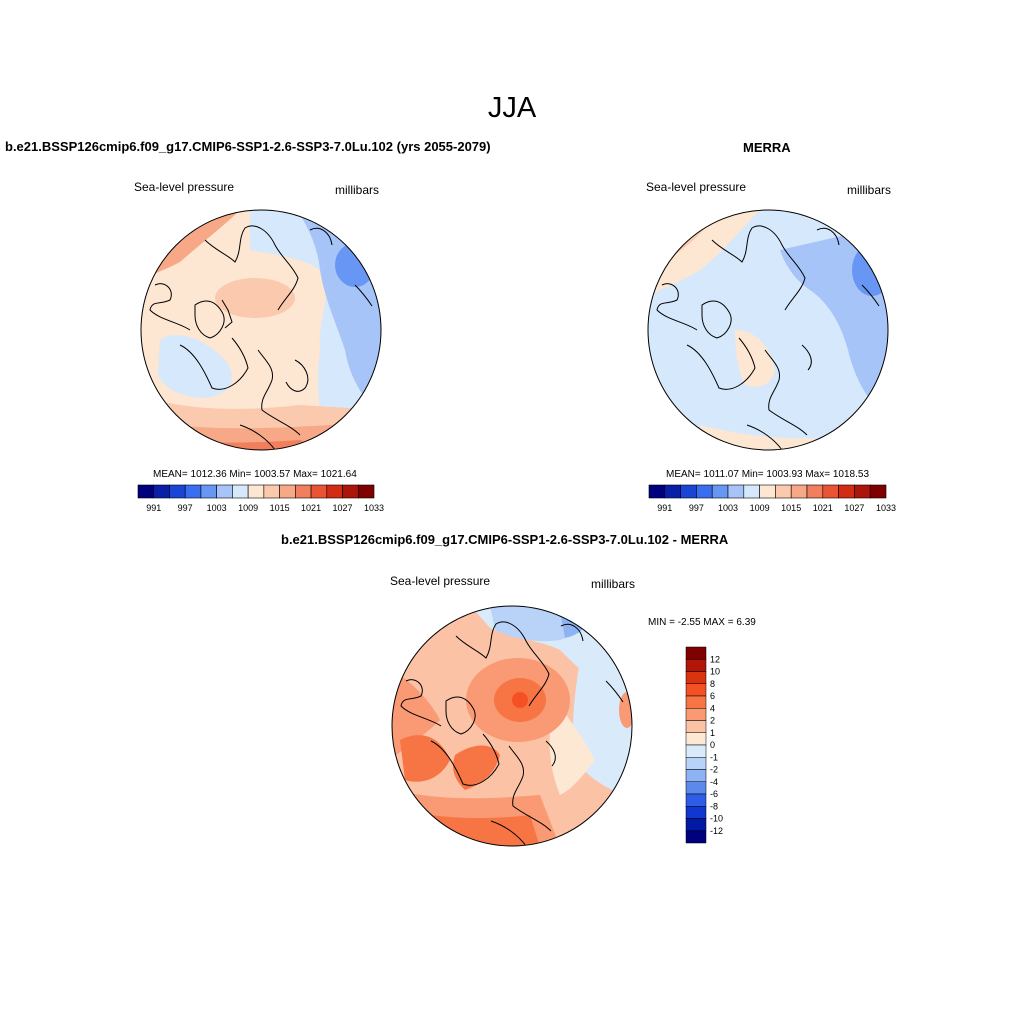  Describe the element at coordinates (696, 187) in the screenshot. I see `panel-2-variable-label: Sea-level pressure` at that location.